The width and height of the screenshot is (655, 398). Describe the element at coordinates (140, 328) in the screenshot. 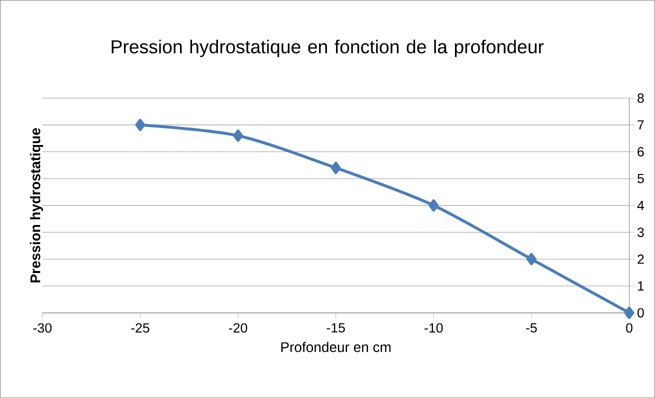

I see `x-tick-label: -25` at that location.